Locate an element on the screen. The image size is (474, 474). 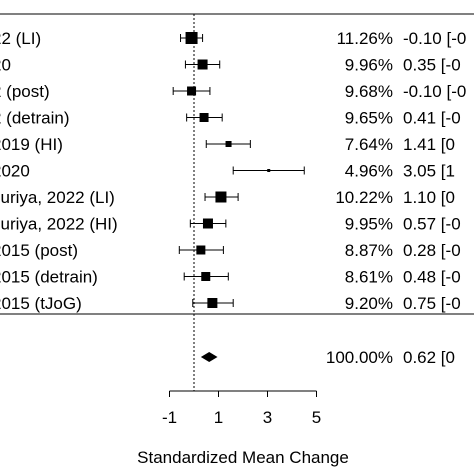
study-weight: 9.65% is located at coordinates (369, 118).